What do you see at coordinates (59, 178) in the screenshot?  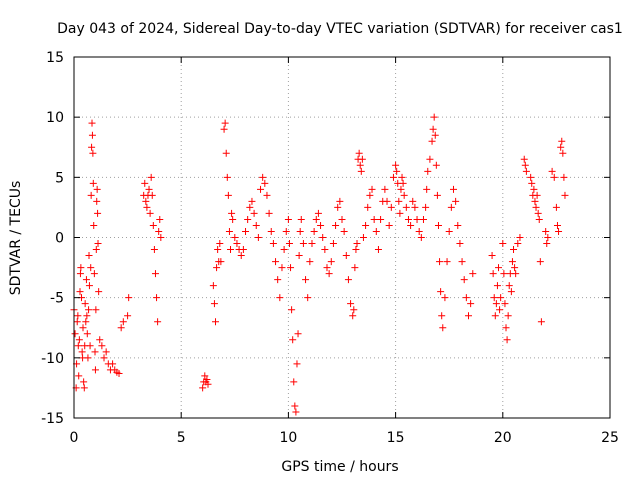 I see `y-tick-label: 5` at bounding box center [59, 178].